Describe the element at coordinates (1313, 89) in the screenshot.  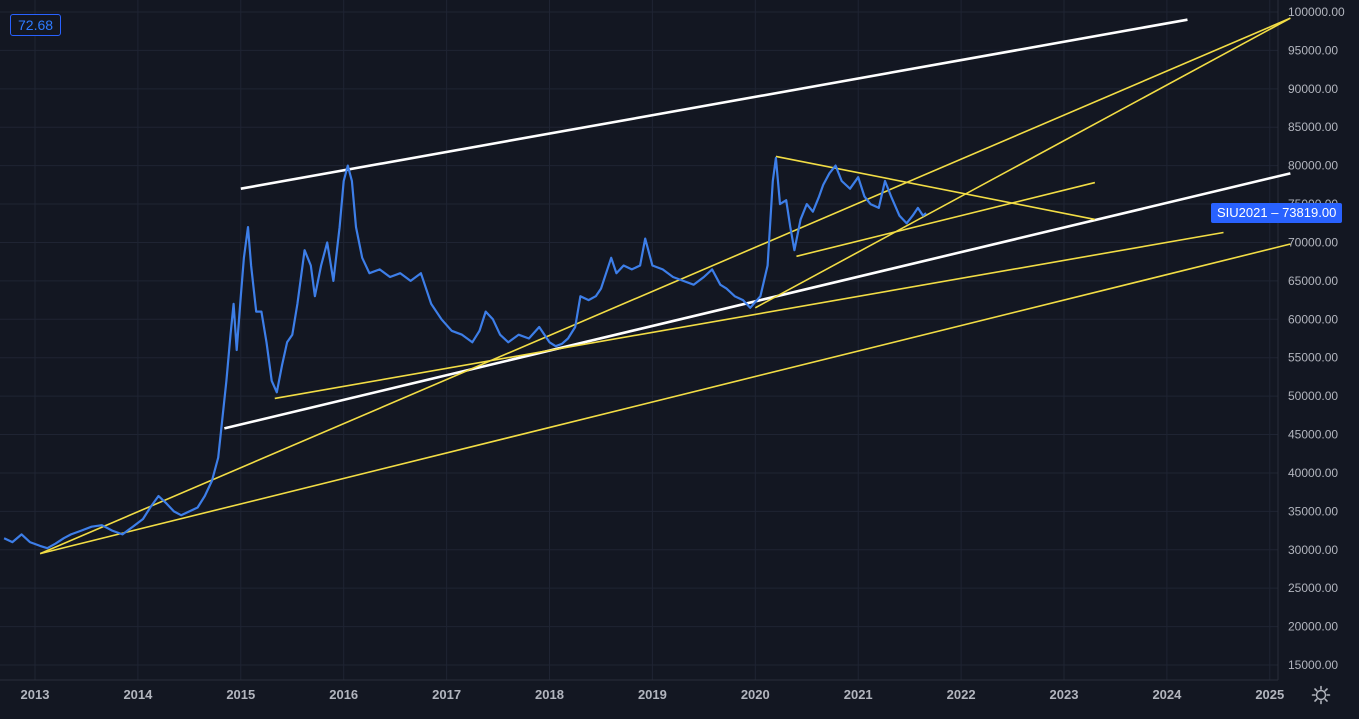
I see `y-tick-label: 90000.00` at that location.